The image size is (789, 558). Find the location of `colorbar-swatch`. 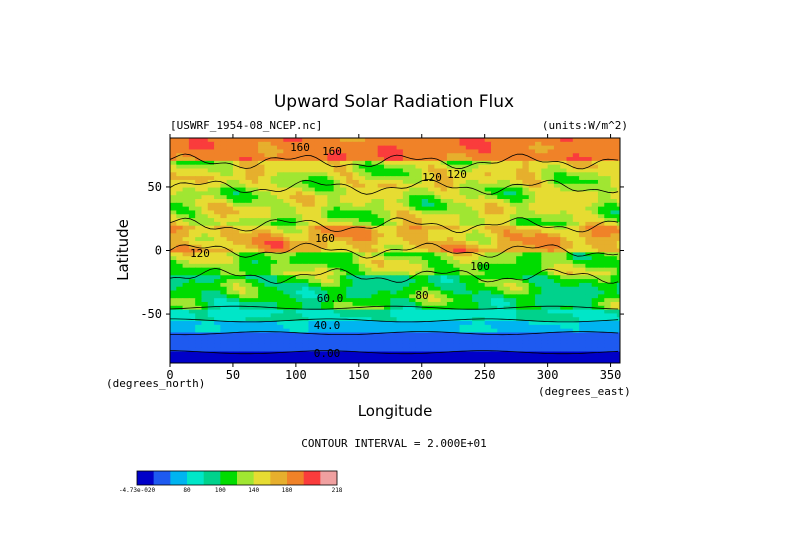

colorbar-swatch is located at coordinates (279, 478).